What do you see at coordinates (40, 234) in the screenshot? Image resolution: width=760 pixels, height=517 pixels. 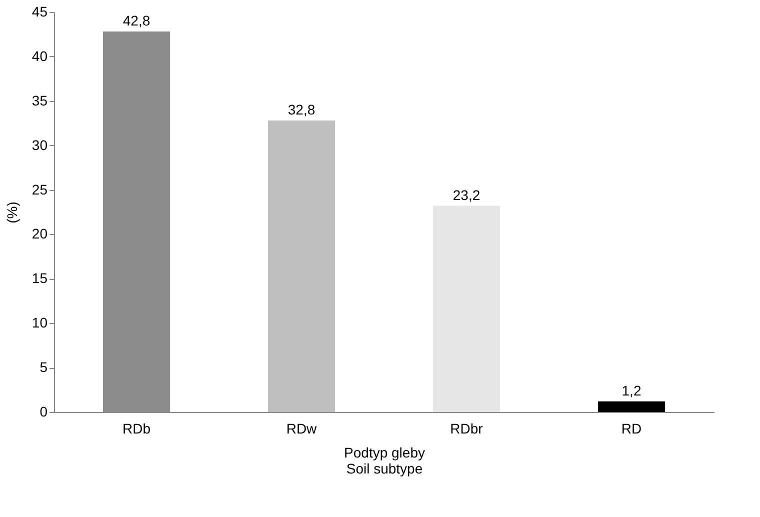 I see `y-tick-label: 20` at bounding box center [40, 234].